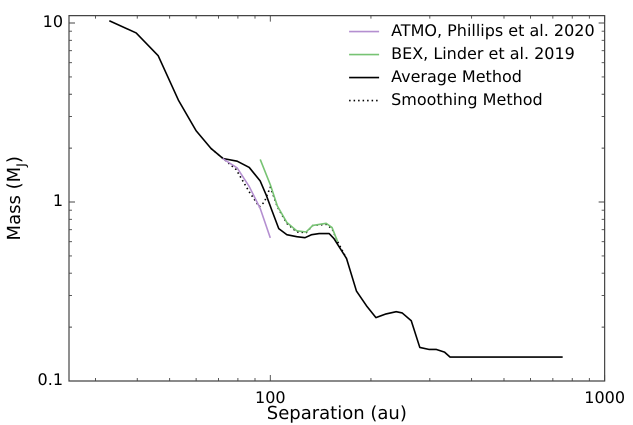  Describe the element at coordinates (52, 22) in the screenshot. I see `y-tick-label: 10` at that location.